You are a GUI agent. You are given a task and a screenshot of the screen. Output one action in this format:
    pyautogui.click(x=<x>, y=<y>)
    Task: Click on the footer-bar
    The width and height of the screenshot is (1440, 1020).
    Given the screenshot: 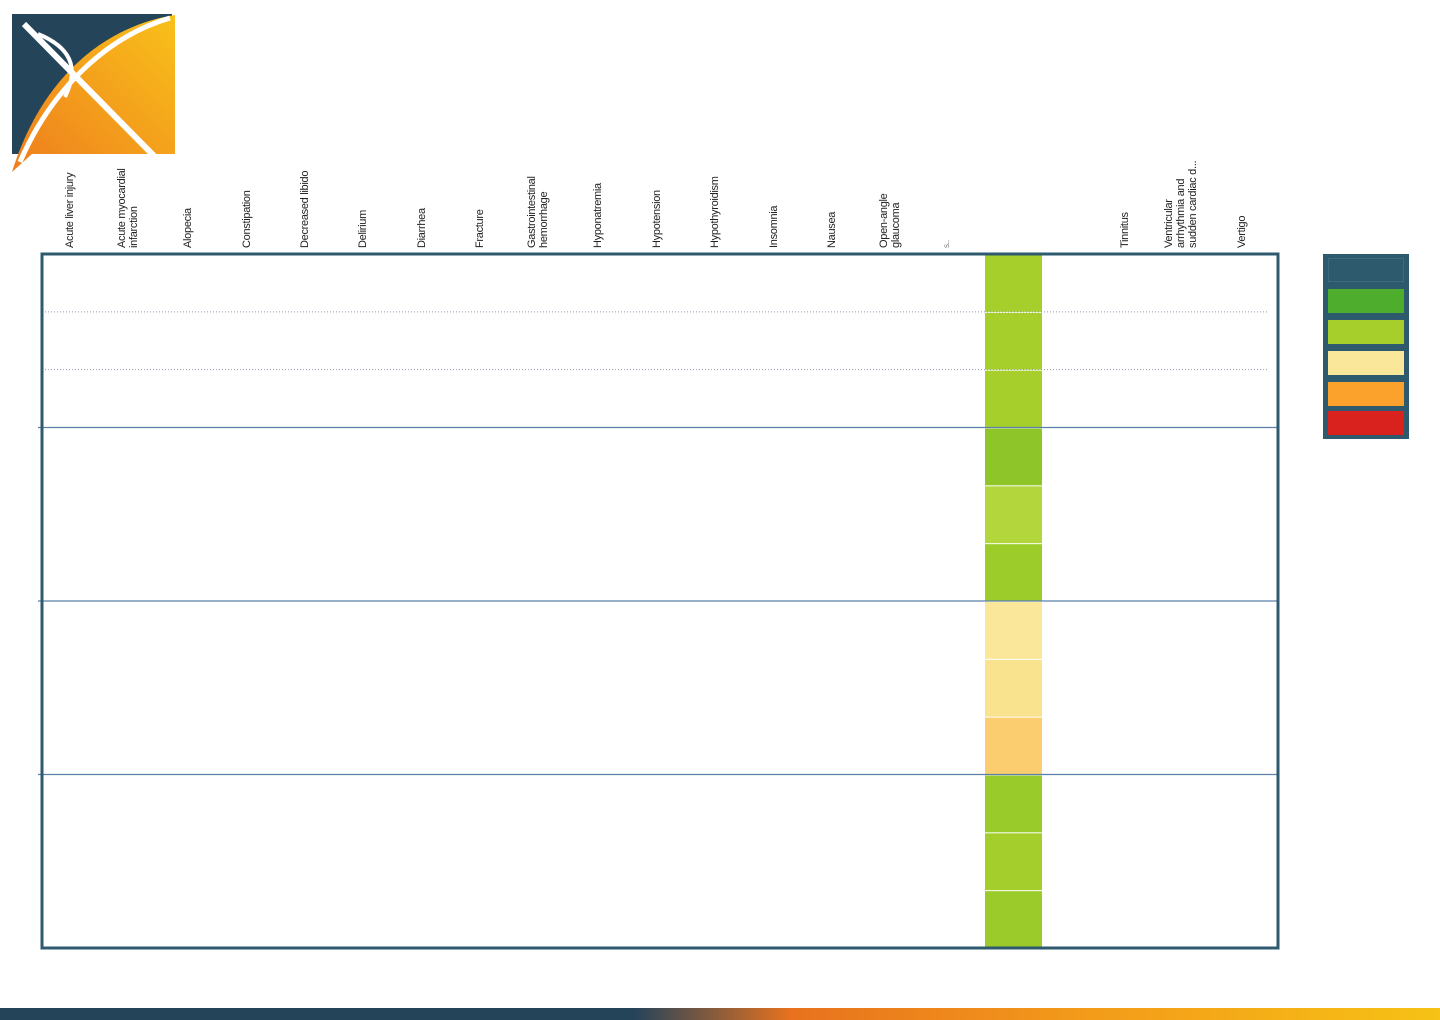 What is the action you would take?
    pyautogui.click(x=720, y=1014)
    